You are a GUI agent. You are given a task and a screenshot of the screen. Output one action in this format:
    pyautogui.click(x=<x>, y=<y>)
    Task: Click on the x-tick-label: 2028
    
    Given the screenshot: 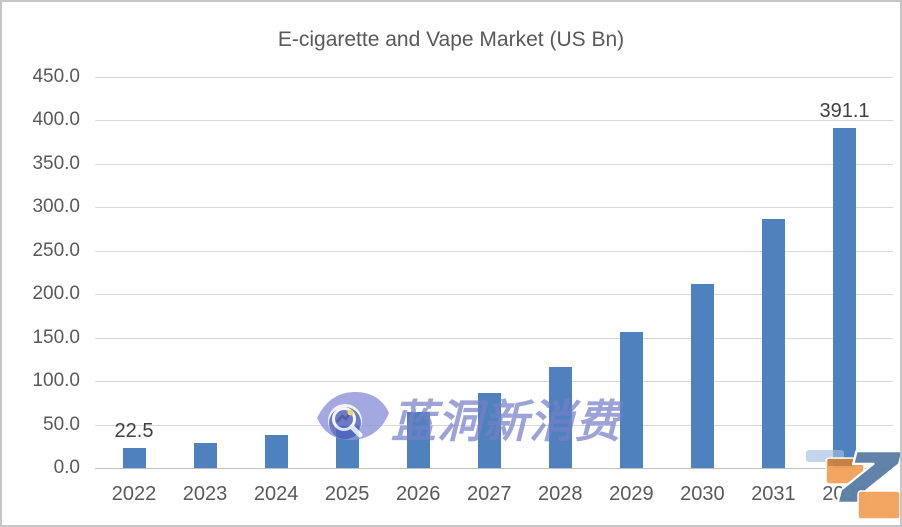 What is the action you would take?
    pyautogui.click(x=560, y=494)
    